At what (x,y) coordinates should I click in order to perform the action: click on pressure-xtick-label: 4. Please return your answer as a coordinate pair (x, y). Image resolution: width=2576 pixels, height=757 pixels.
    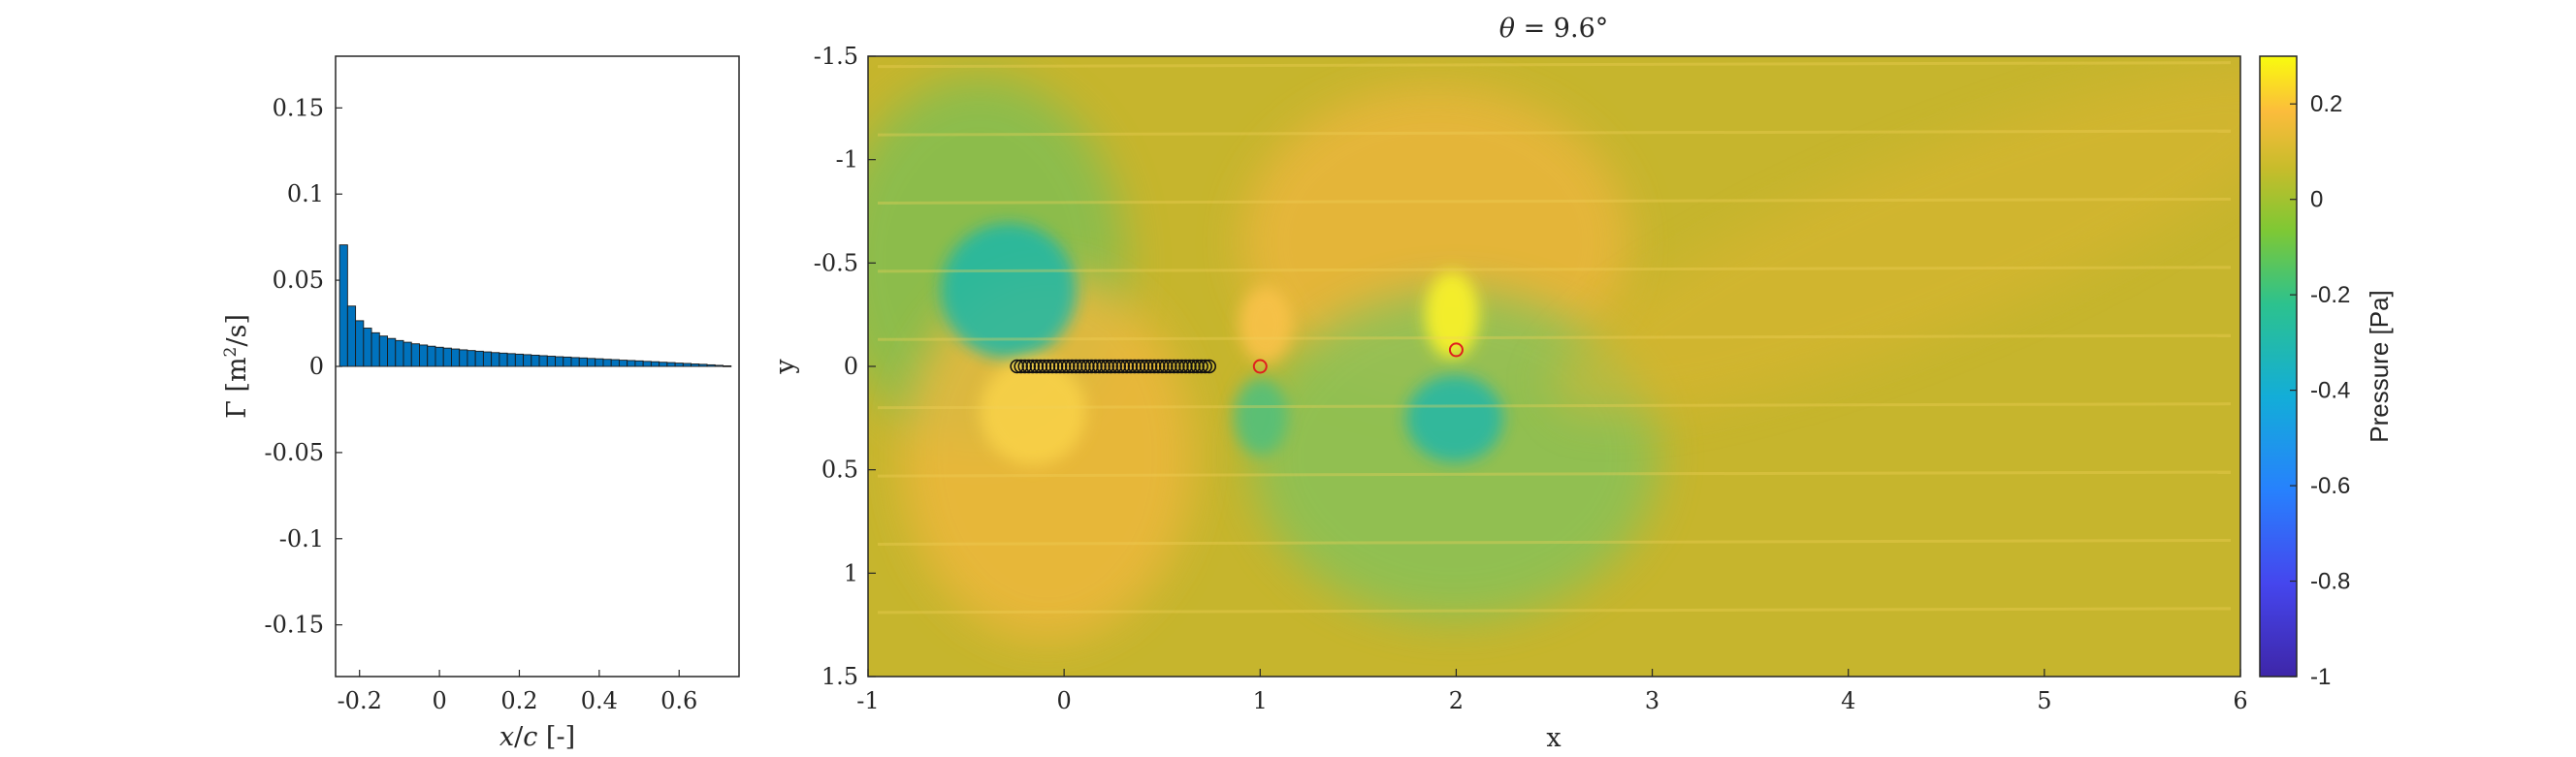
    Looking at the image, I should click on (1848, 700).